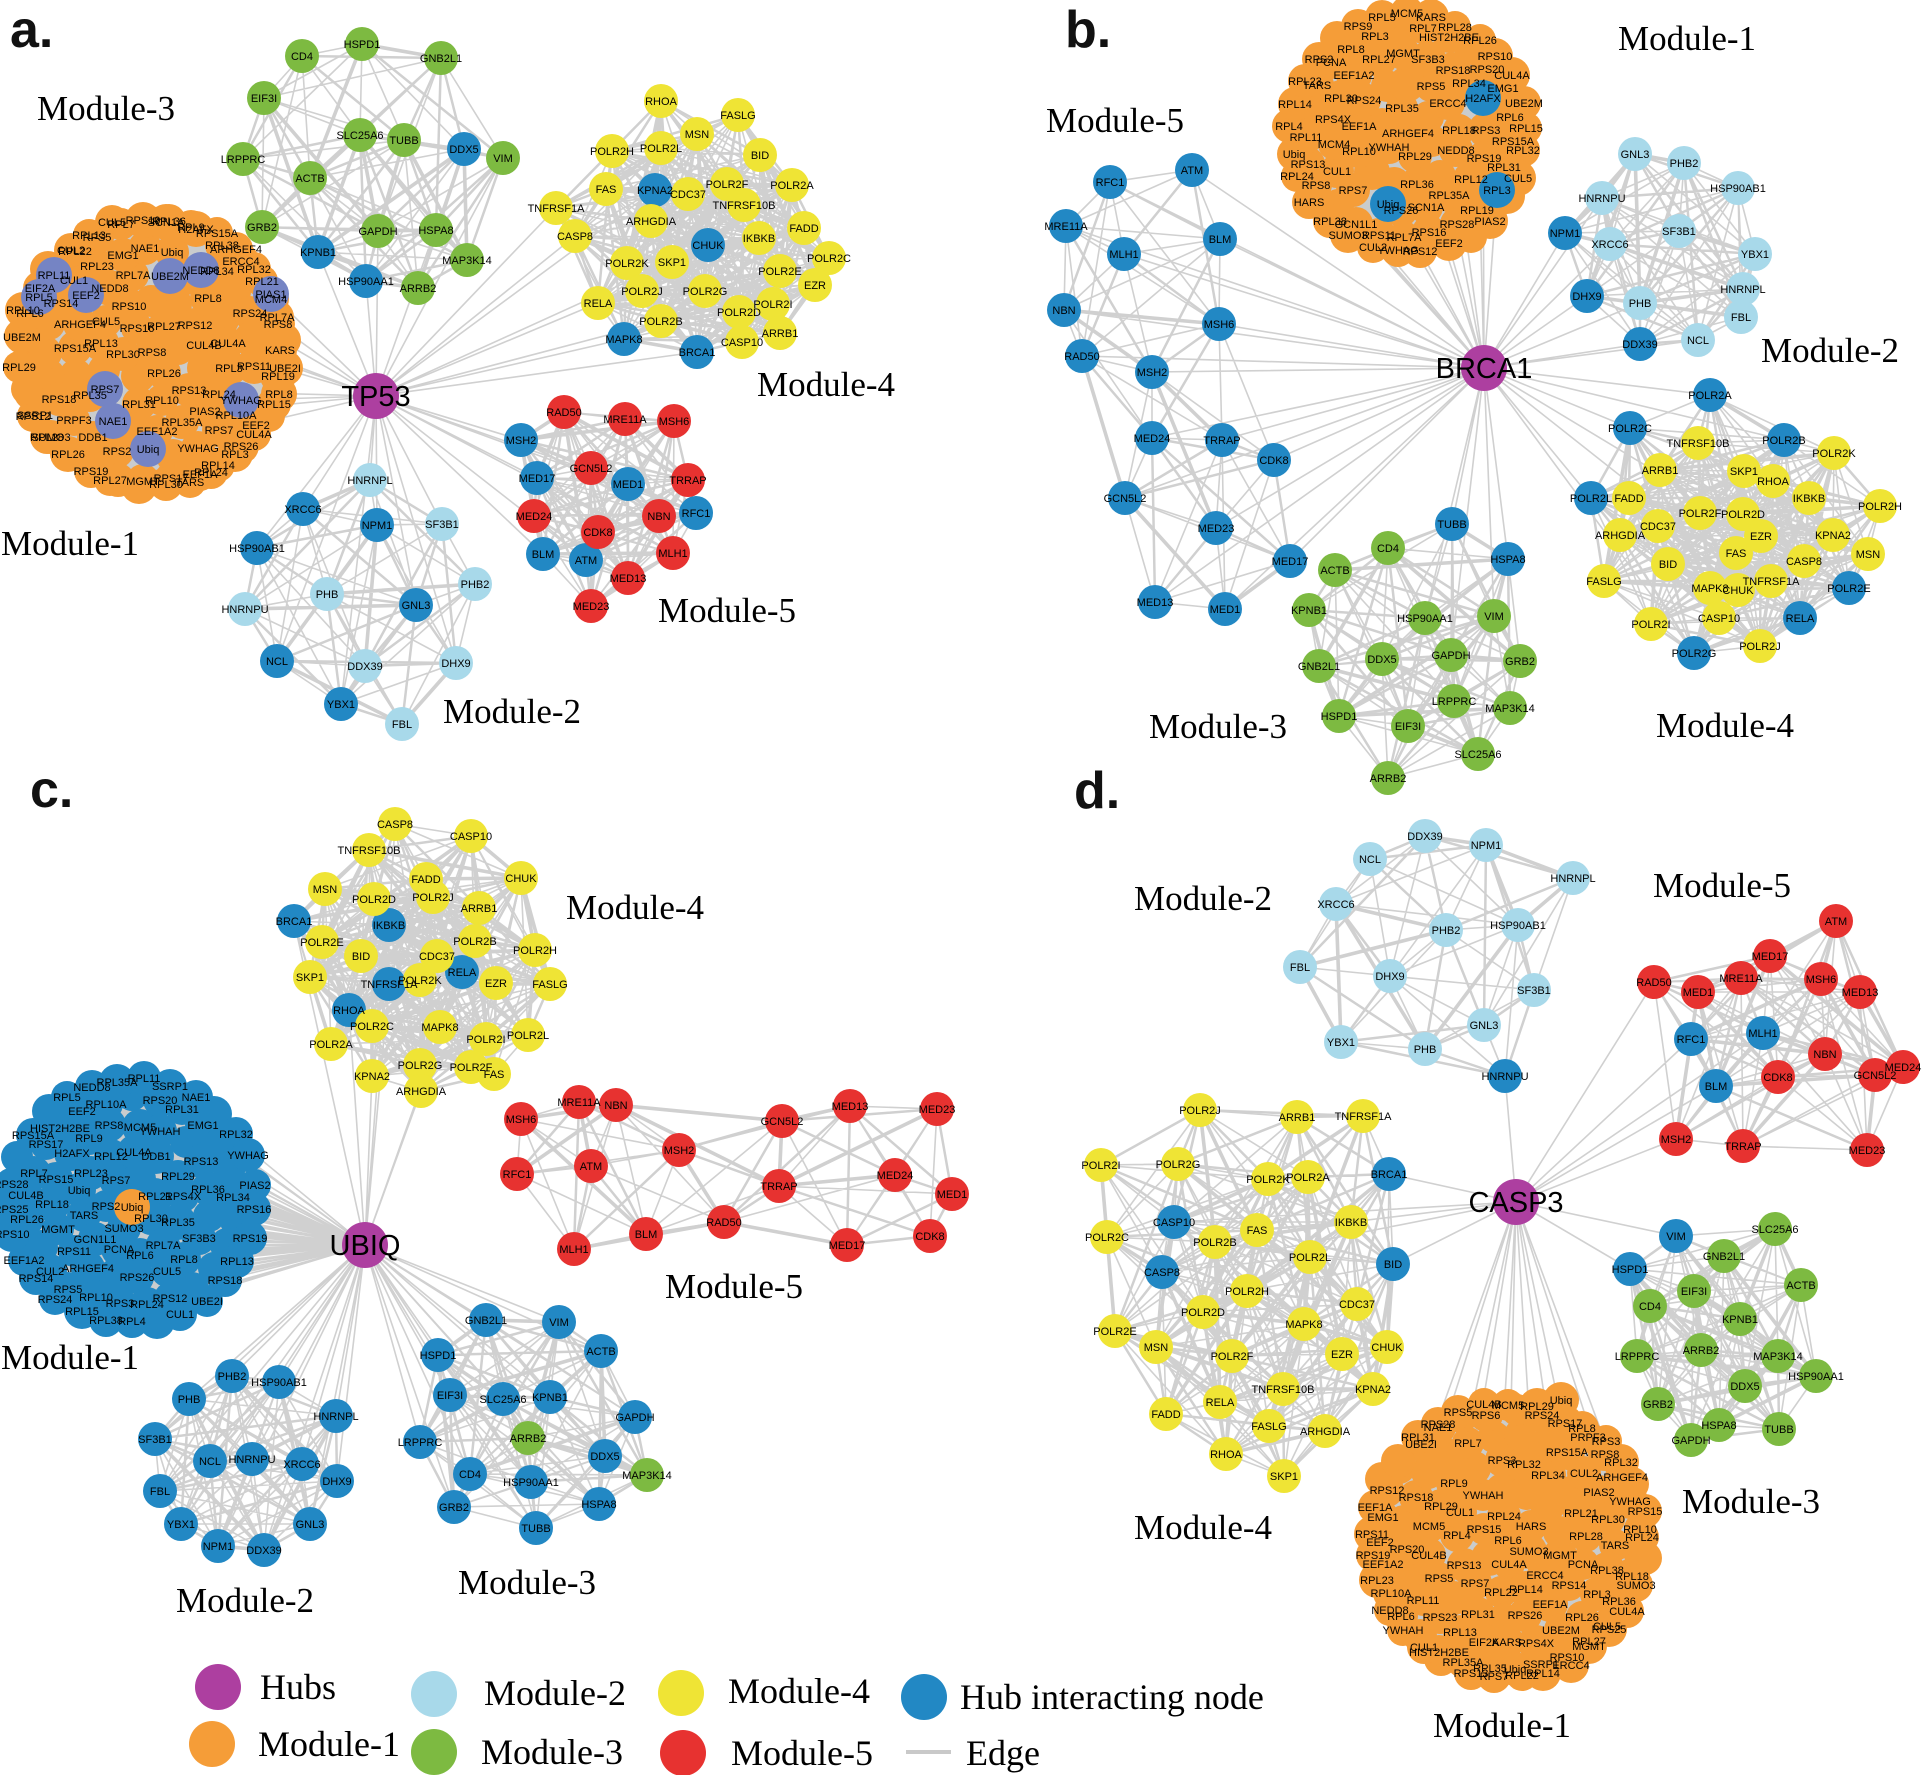 This screenshot has width=1923, height=1780. Describe the element at coordinates (502, 1400) in the screenshot. I see `svg-text: SLC25A6` at that location.